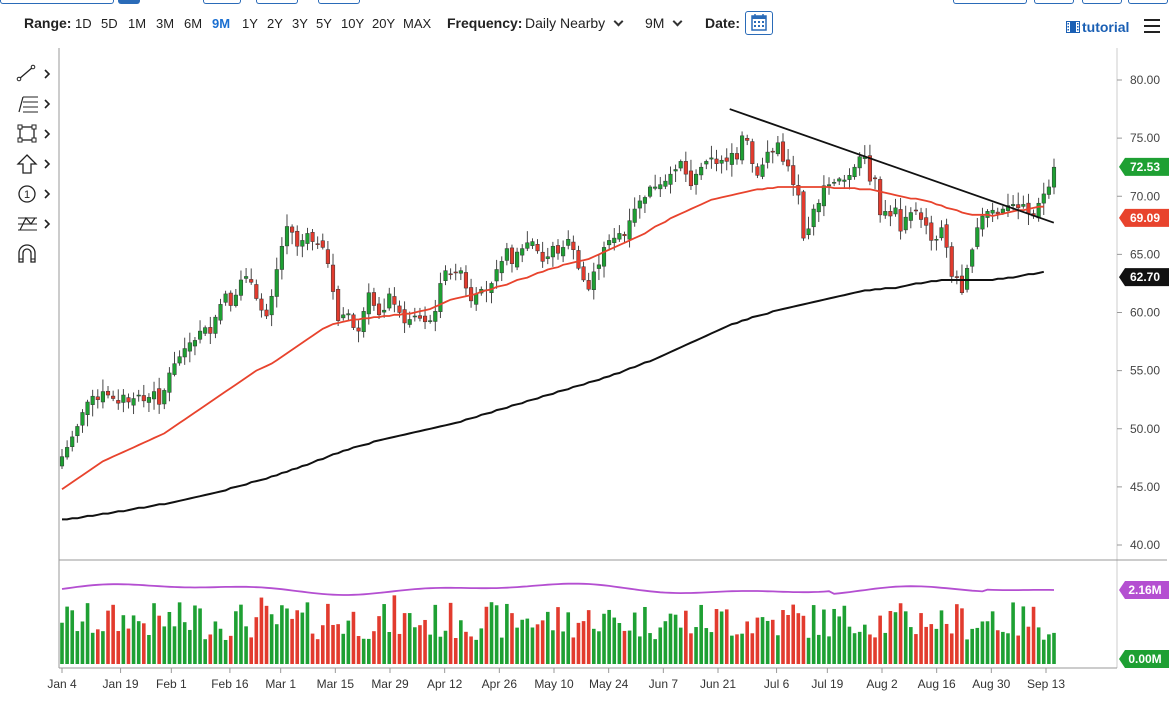 This screenshot has height=706, width=1174. I want to click on line-tool-button, so click(35, 74).